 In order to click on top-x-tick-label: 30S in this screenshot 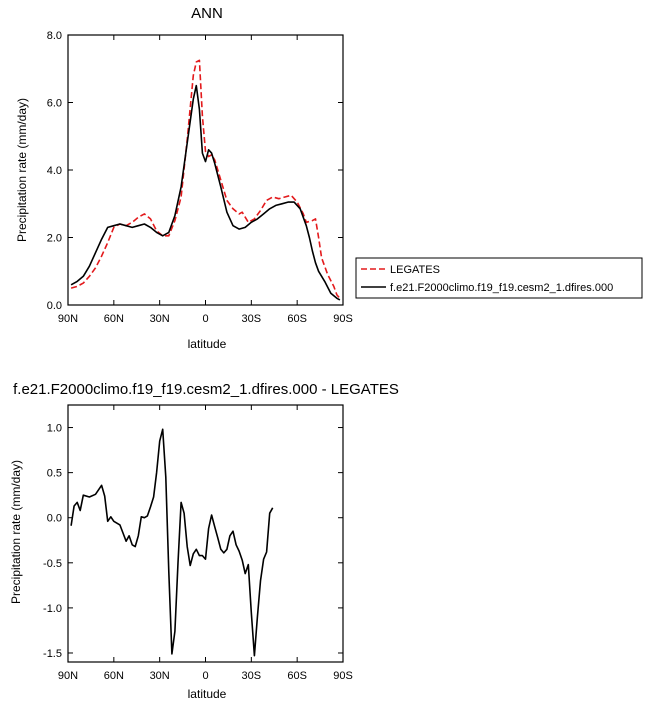, I will do `click(252, 319)`.